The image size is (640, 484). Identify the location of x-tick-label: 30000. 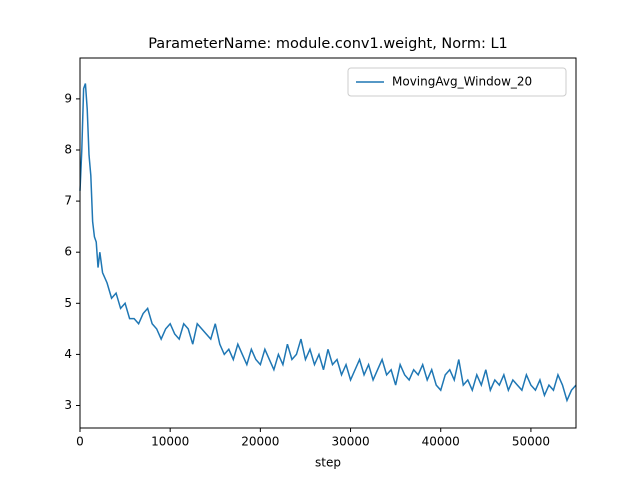
(350, 442).